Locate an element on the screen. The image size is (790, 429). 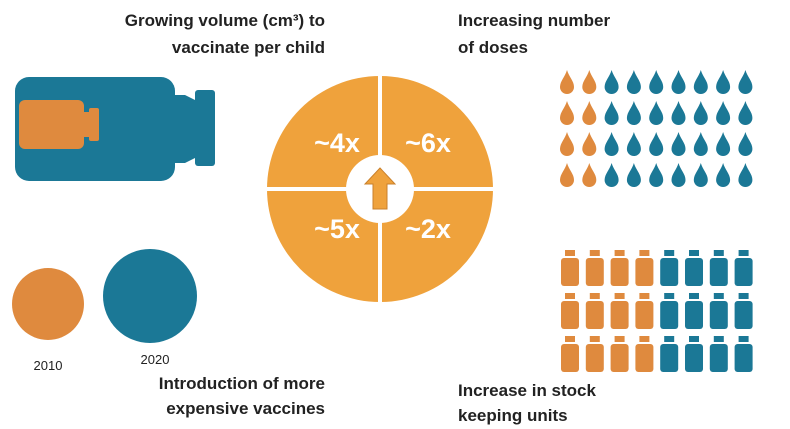
year-label: 2020 is located at coordinates (155, 359).